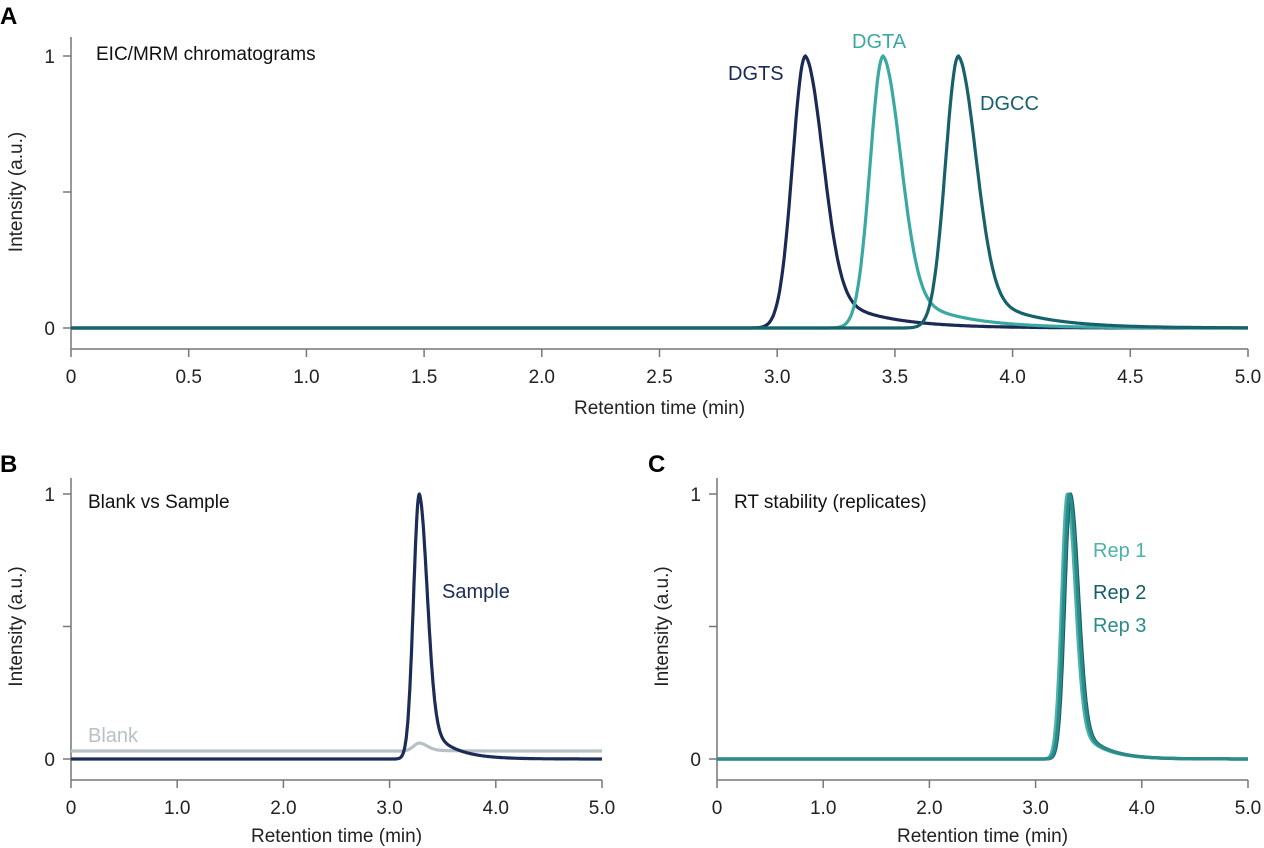 The image size is (1264, 848). Describe the element at coordinates (476, 592) in the screenshot. I see `series-label: Sample` at that location.